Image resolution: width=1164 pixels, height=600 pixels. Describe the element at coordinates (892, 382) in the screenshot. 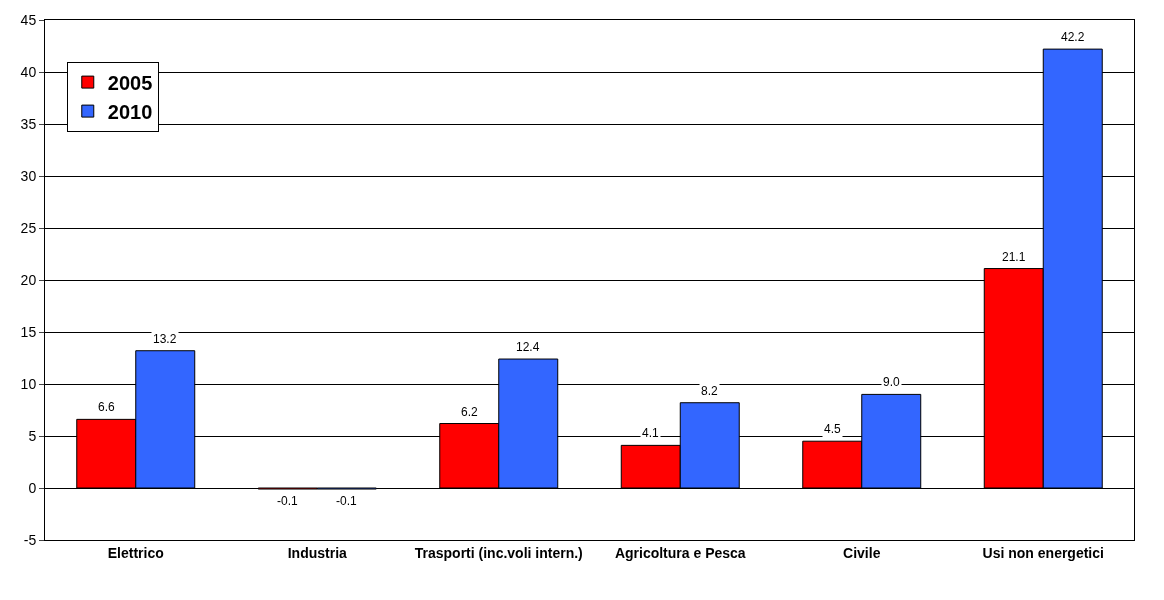

I see `data-label: 9.0` at that location.